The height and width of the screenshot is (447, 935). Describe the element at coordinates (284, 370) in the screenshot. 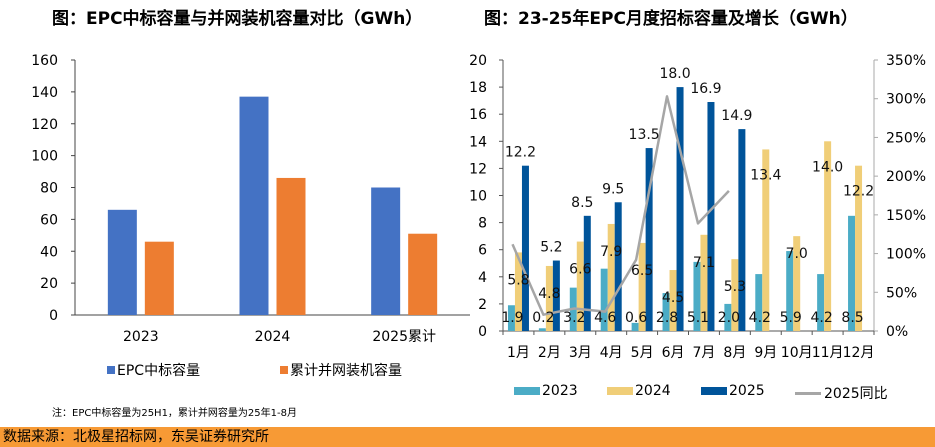

I see `legend-swatch-grid` at that location.